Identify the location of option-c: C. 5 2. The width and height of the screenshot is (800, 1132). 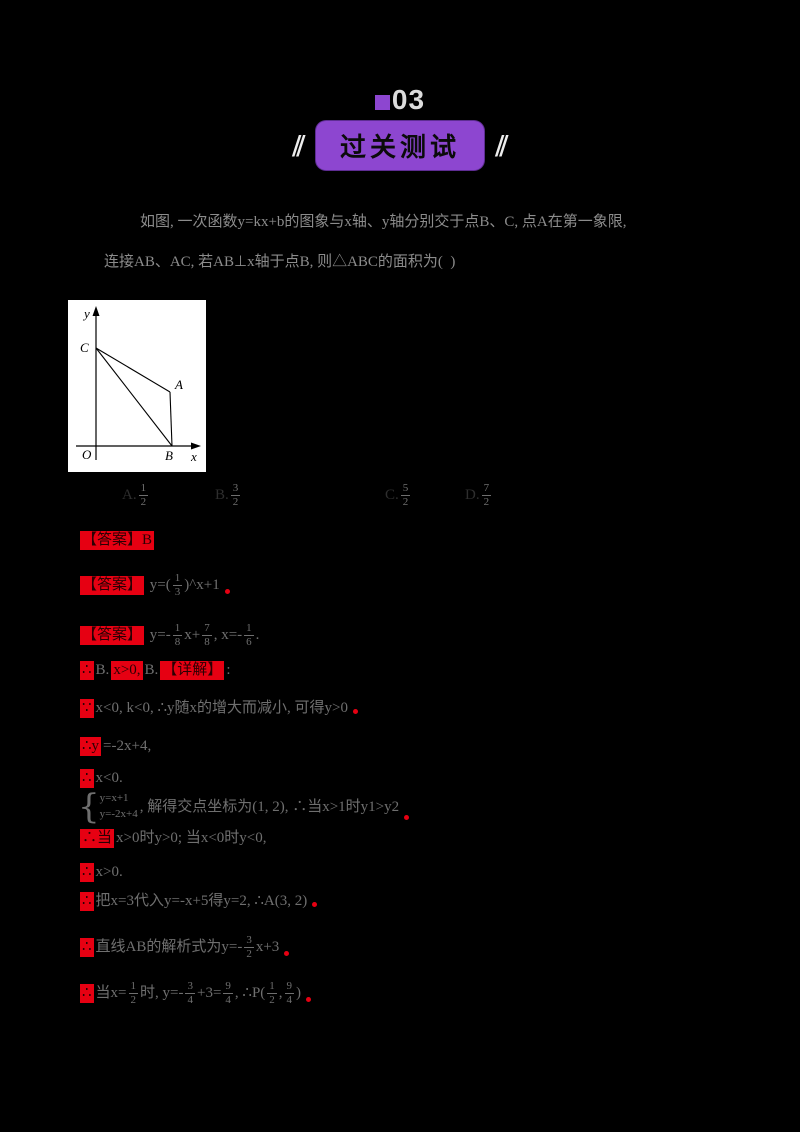
(398, 495).